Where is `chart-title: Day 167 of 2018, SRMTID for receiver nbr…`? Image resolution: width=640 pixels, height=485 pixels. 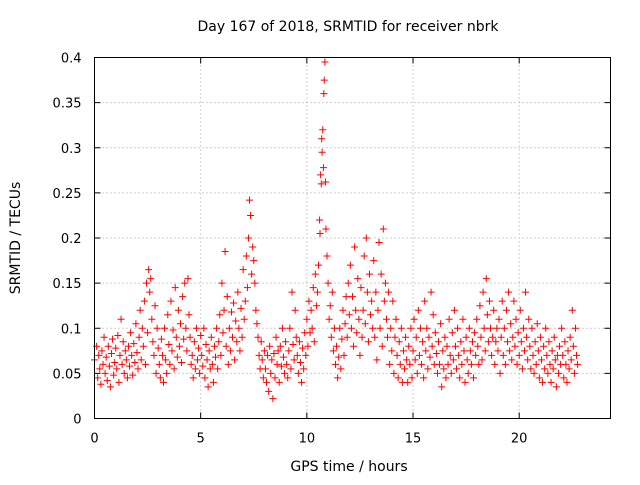
chart-title: Day 167 of 2018, SRMTID for receiver nbr… is located at coordinates (348, 27).